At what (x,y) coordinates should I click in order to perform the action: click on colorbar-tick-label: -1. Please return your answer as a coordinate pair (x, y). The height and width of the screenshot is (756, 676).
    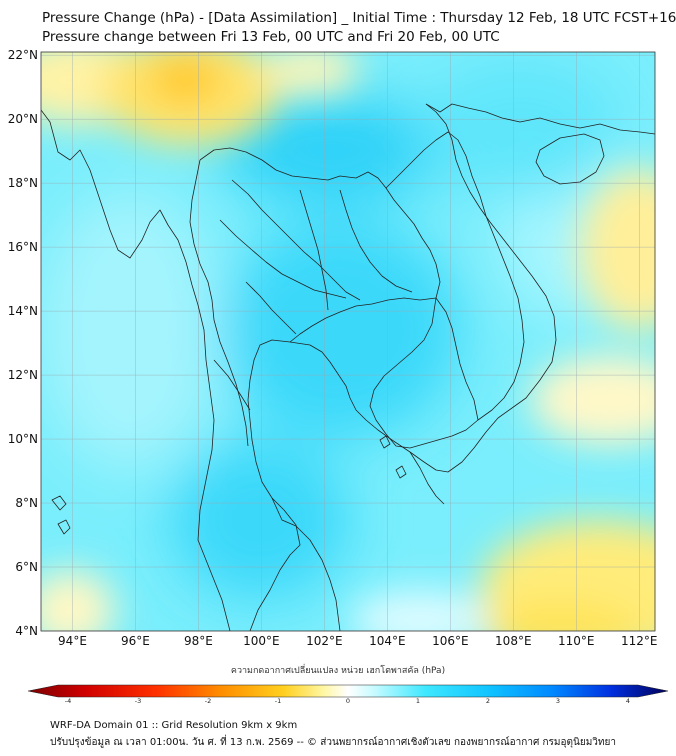
    Looking at the image, I should click on (278, 701).